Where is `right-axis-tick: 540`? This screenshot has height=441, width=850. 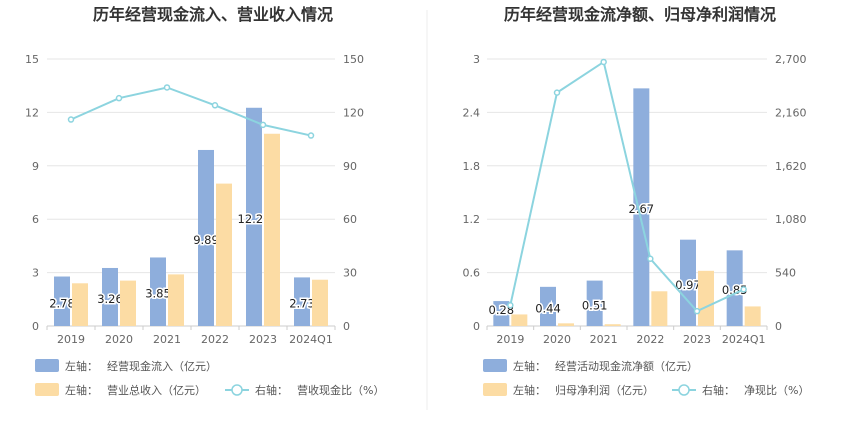
right-axis-tick: 540 is located at coordinates (785, 273).